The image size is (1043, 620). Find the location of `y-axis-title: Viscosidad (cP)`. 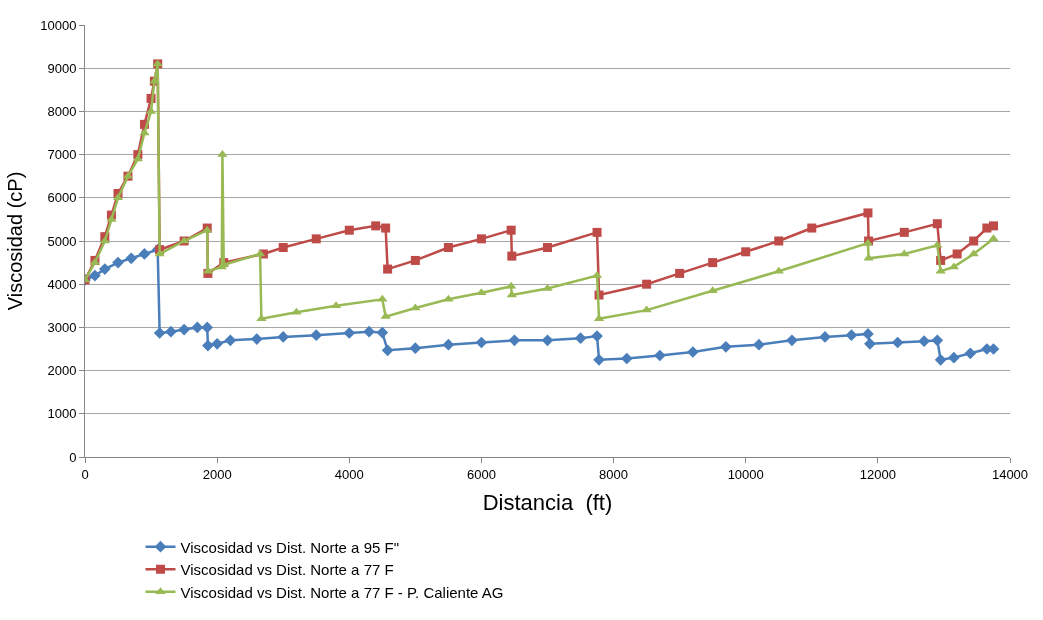

y-axis-title: Viscosidad (cP) is located at coordinates (14, 241).